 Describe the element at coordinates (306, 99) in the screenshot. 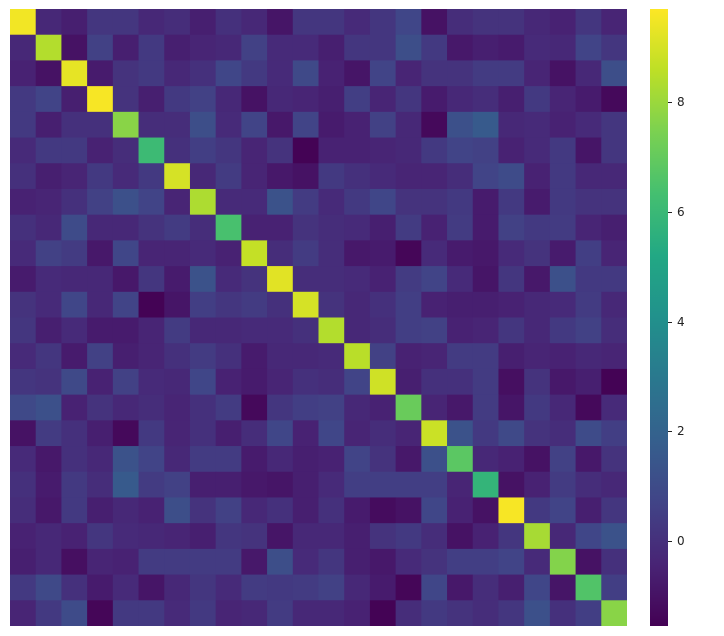

I see `heatmap-cell-r3-c11` at that location.